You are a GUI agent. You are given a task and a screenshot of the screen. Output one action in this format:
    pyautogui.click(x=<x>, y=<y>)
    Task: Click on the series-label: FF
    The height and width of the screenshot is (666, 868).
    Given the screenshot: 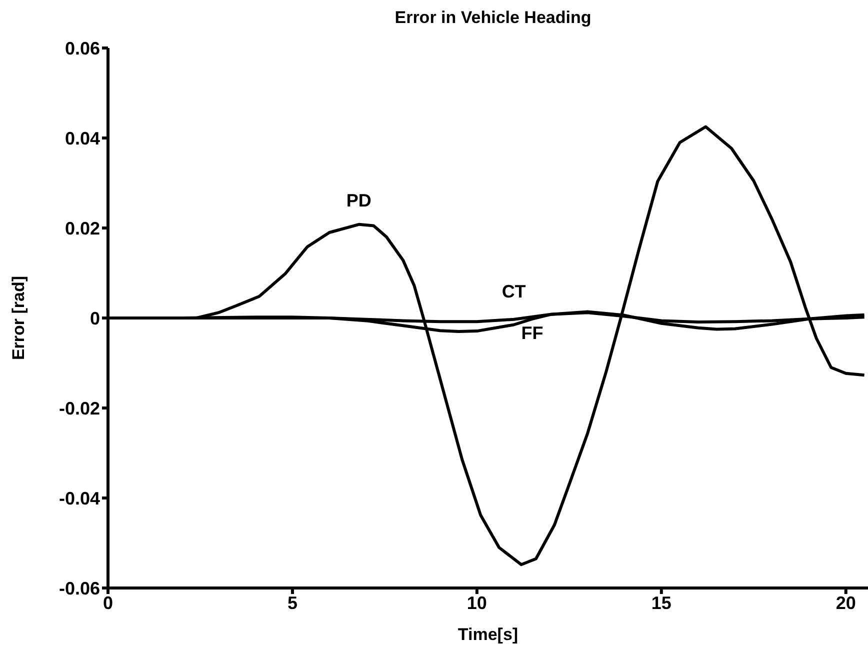 What is the action you would take?
    pyautogui.click(x=532, y=332)
    